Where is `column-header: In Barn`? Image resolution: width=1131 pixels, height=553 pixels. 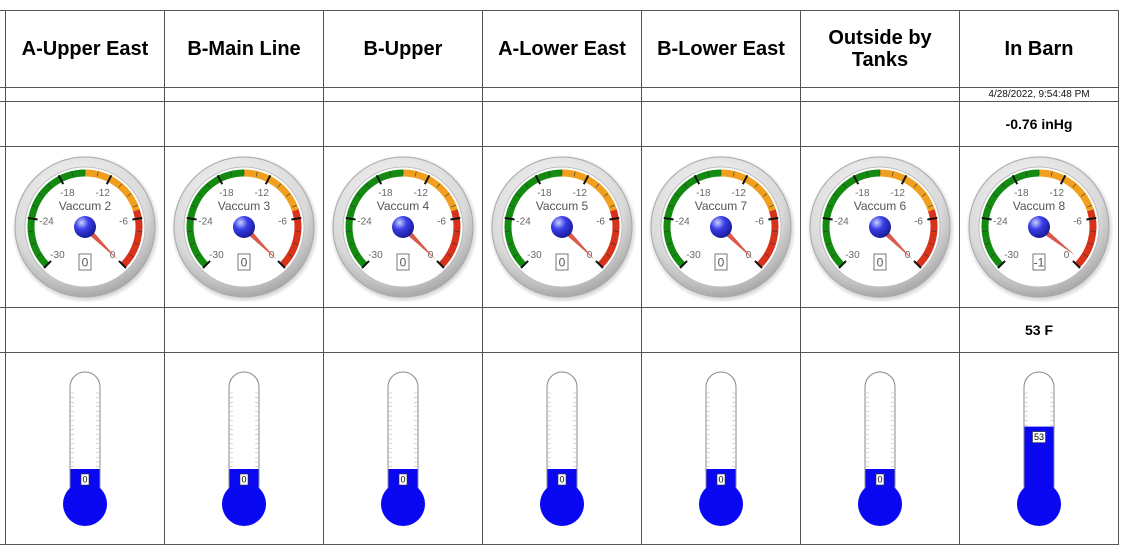 column-header: In Barn is located at coordinates (1039, 49).